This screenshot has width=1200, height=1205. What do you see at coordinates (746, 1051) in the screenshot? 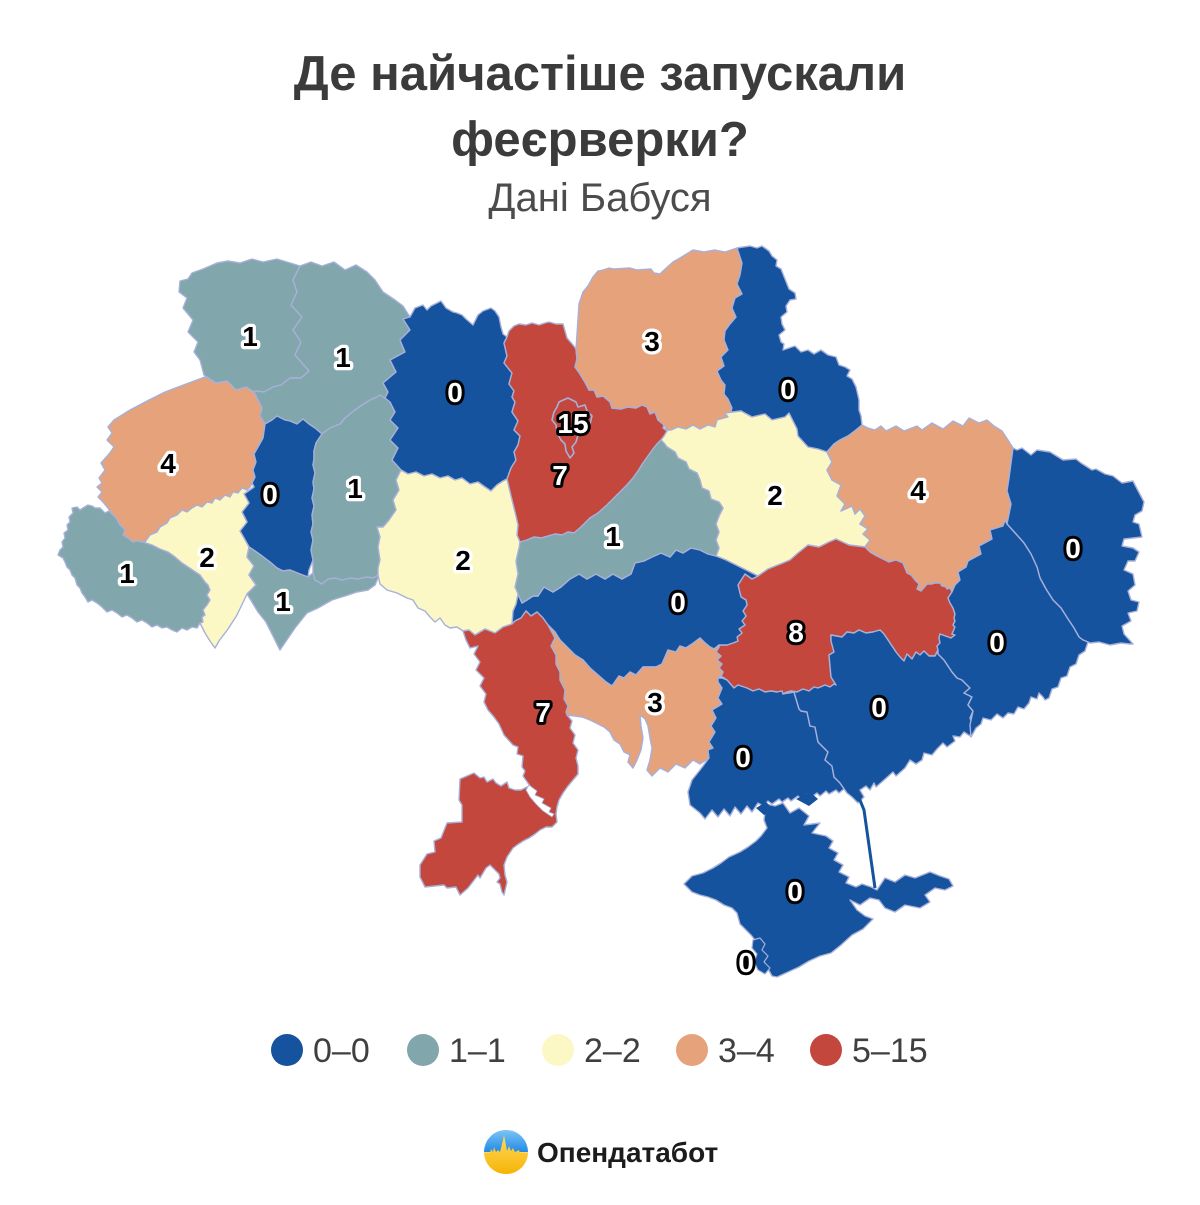
I see `svg-text: 3–4` at bounding box center [746, 1051].